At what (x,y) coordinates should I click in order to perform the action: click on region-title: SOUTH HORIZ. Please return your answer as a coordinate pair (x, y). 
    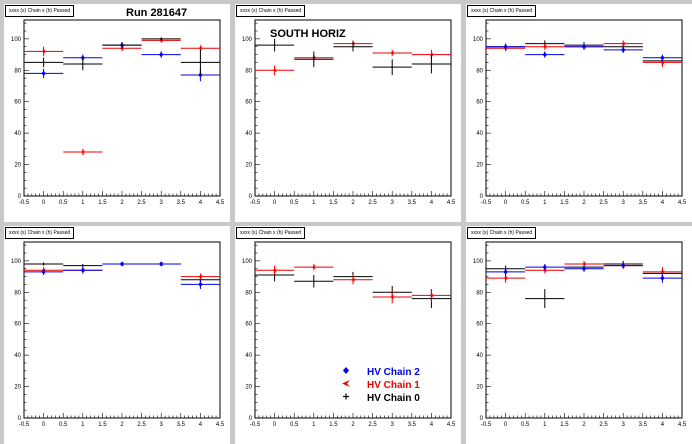
    Looking at the image, I should click on (308, 34).